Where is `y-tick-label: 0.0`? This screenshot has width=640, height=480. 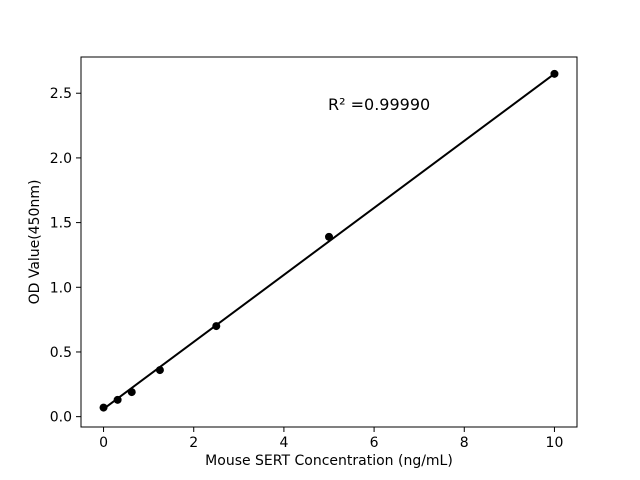 y-tick-label: 0.0 is located at coordinates (61, 418).